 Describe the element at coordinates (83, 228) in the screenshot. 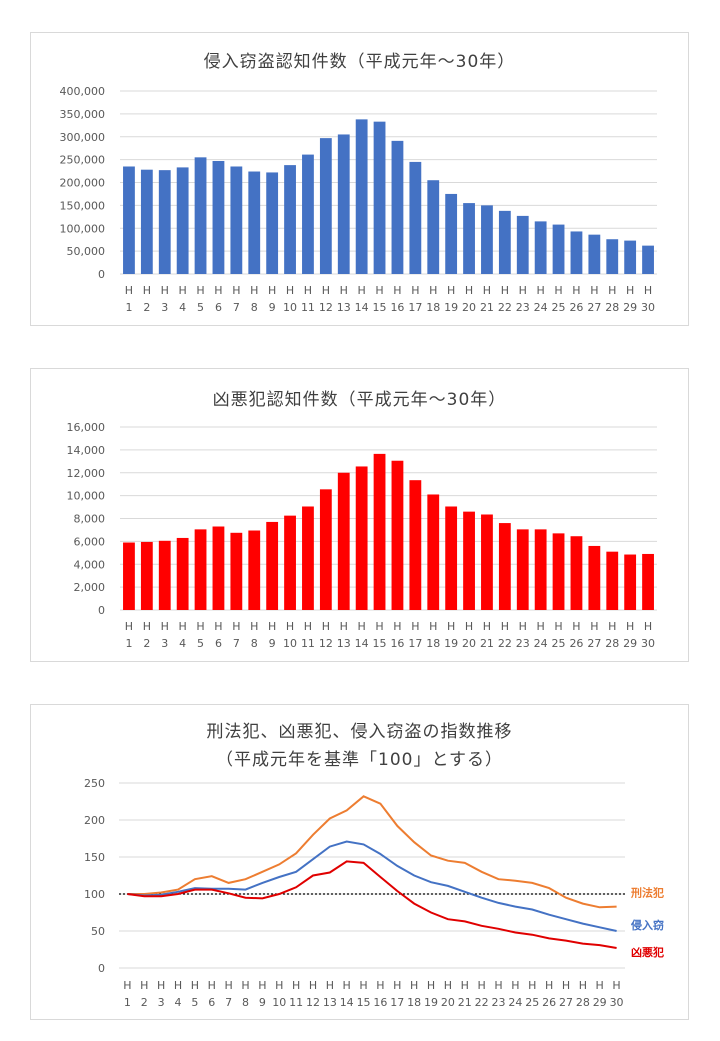

I see `y-tick-label: 100,000` at that location.